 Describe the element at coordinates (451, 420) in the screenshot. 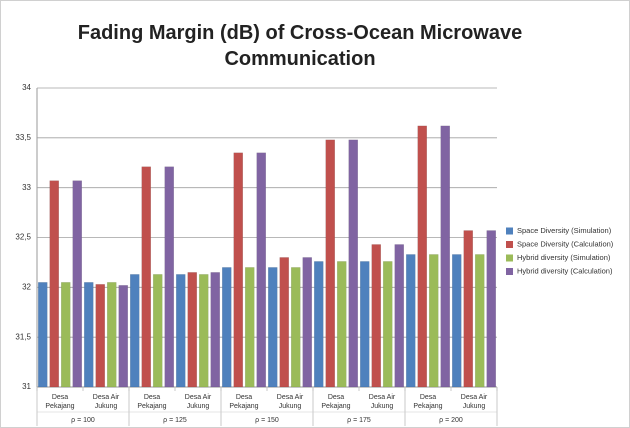

I see `group-label: ρ = 200` at that location.